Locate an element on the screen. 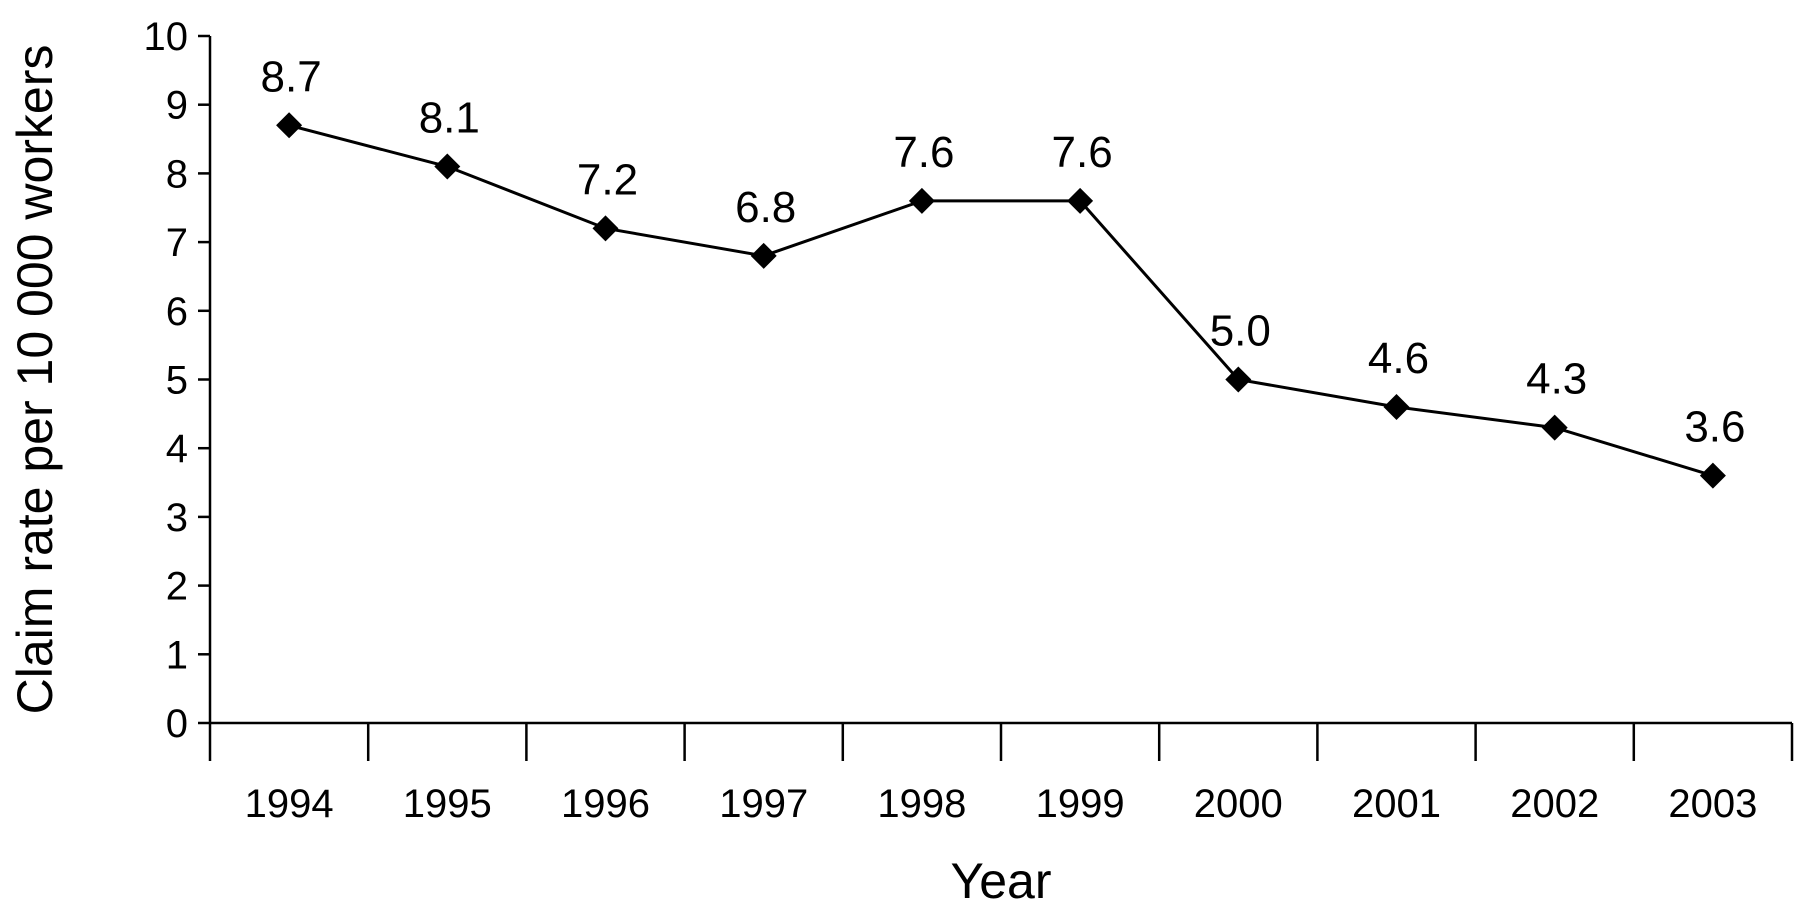 The image size is (1800, 923). data-value-label: 8.1 is located at coordinates (449, 118).